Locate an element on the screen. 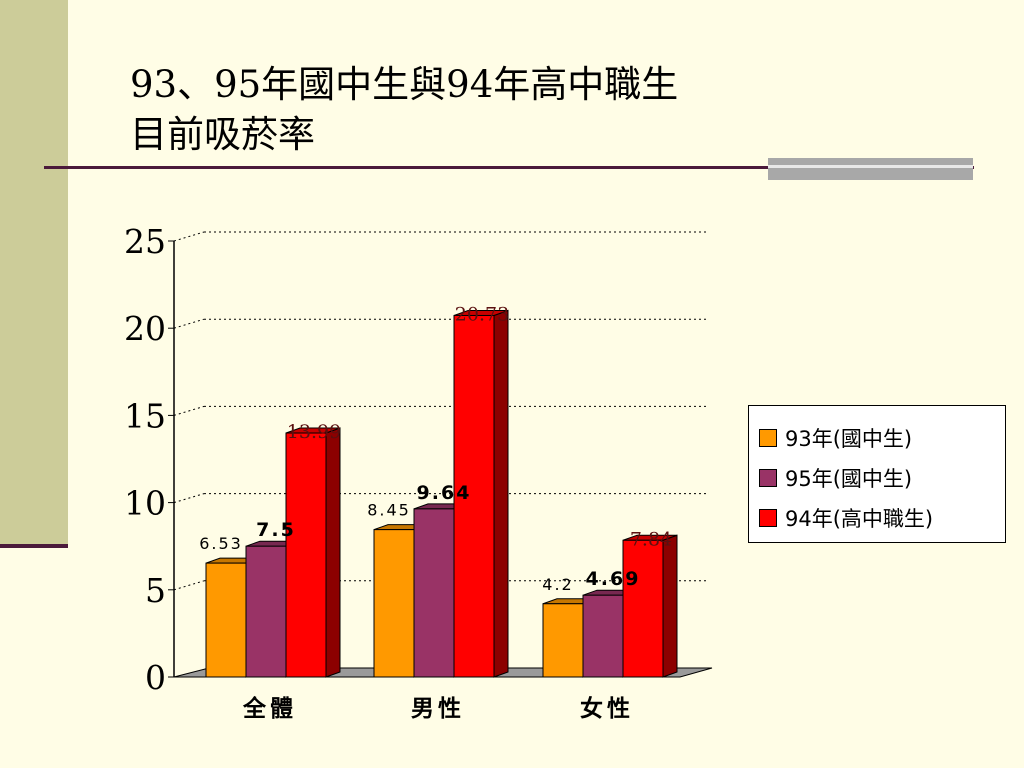  data-label: 7.84 is located at coordinates (651, 539).